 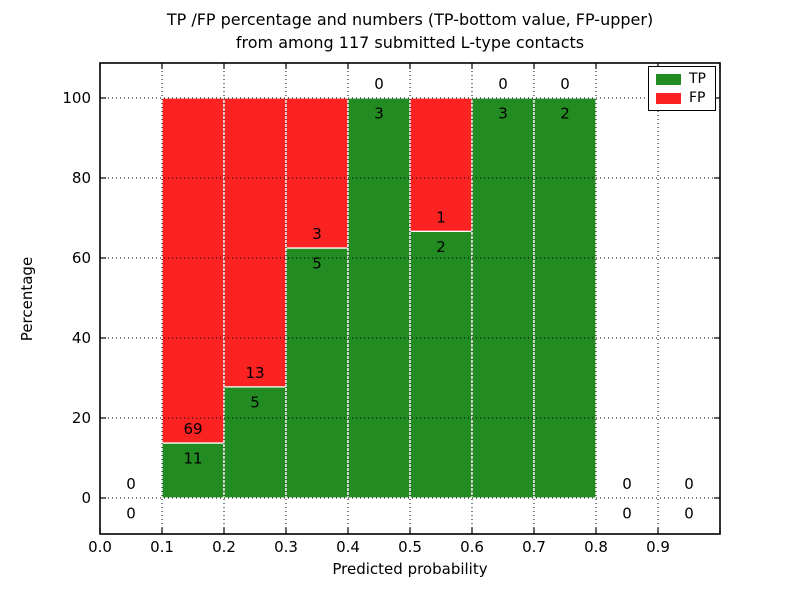 I want to click on legend-label-tp: TP, so click(x=697, y=79).